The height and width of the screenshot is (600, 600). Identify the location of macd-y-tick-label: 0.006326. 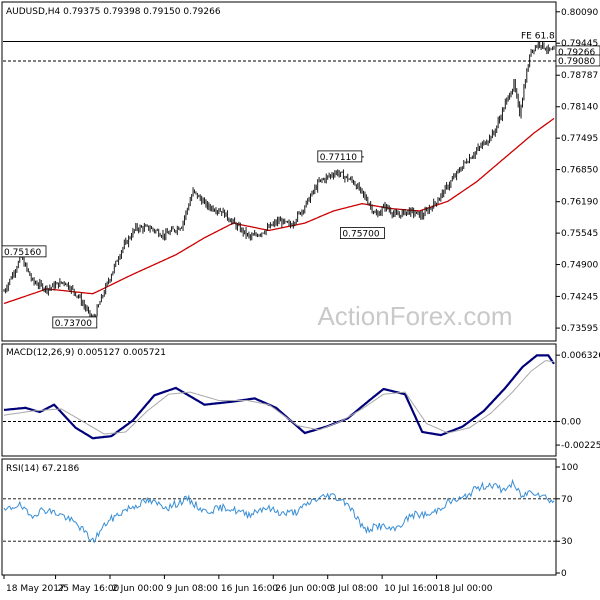
(580, 356).